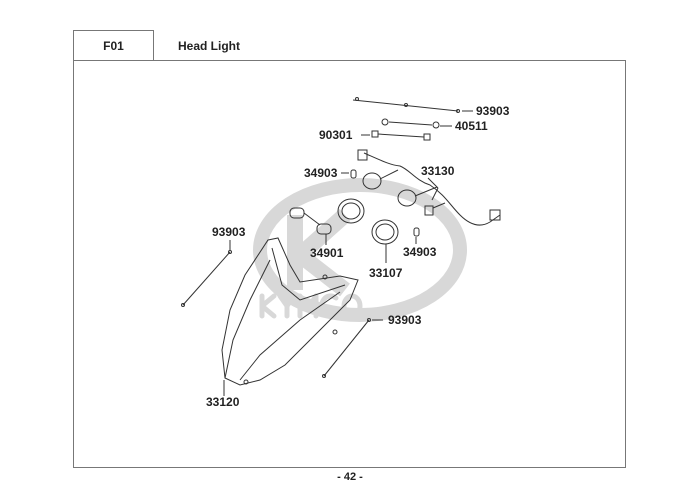 This screenshot has width=700, height=495. What do you see at coordinates (352, 348) in the screenshot?
I see `screw-93903-right` at bounding box center [352, 348].